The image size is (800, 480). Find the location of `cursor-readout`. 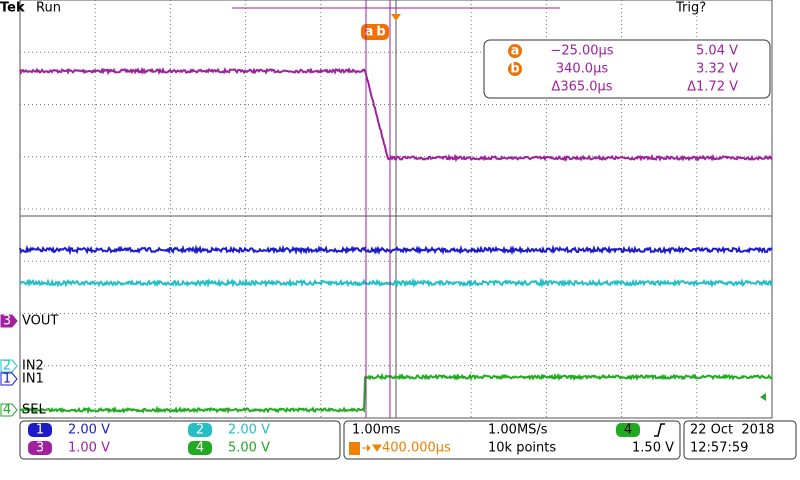

cursor-readout is located at coordinates (627, 69).